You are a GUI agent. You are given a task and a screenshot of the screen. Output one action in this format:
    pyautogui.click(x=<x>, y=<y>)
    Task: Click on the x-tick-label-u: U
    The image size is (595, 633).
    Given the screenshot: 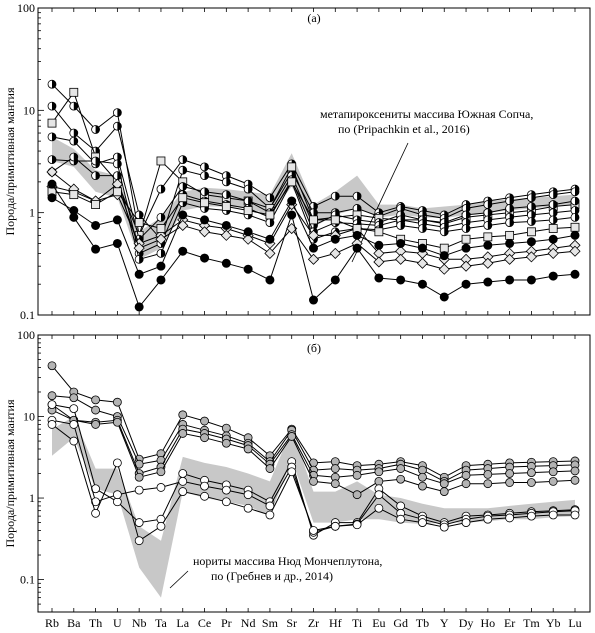 What is the action you would take?
    pyautogui.click(x=117, y=623)
    